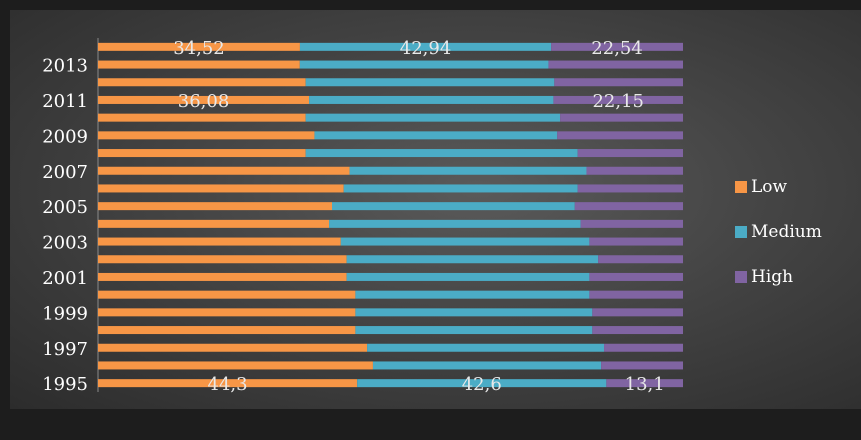 The width and height of the screenshot is (861, 440). Describe the element at coordinates (430, 82) in the screenshot. I see `bar-medium-2012` at that location.